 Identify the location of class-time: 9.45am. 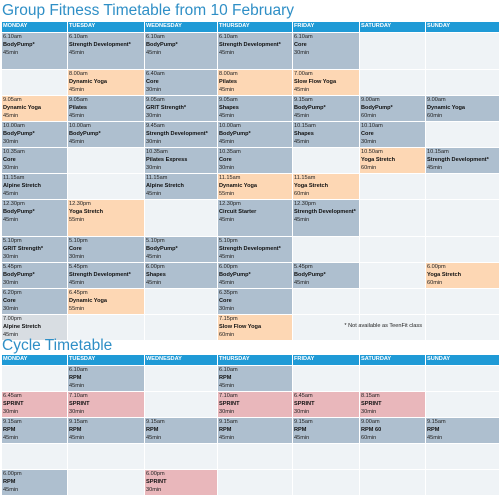
(155, 126).